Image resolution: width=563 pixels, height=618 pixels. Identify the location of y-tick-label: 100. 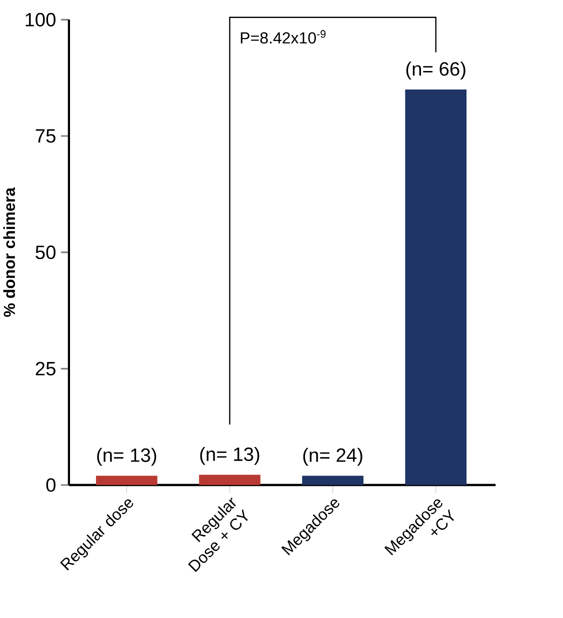
(41, 19).